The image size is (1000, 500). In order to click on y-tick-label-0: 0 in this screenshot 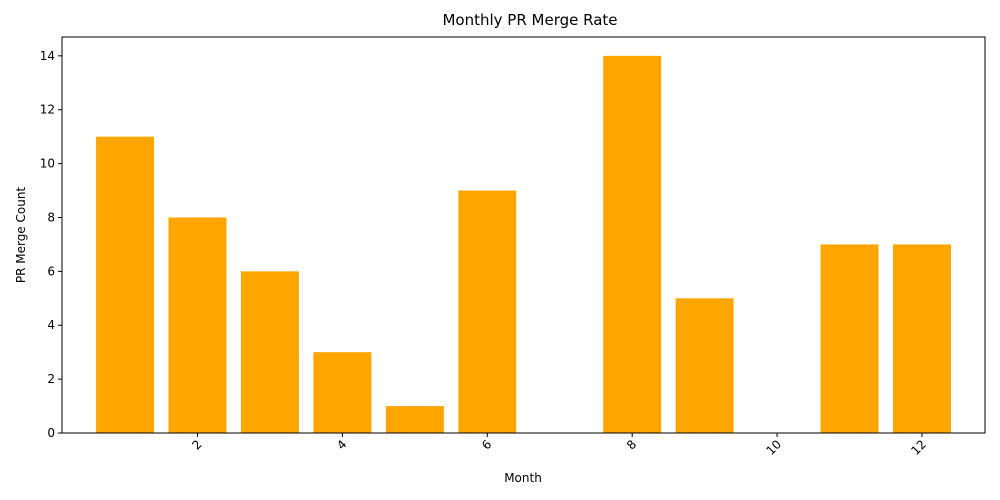, I will do `click(51, 433)`.